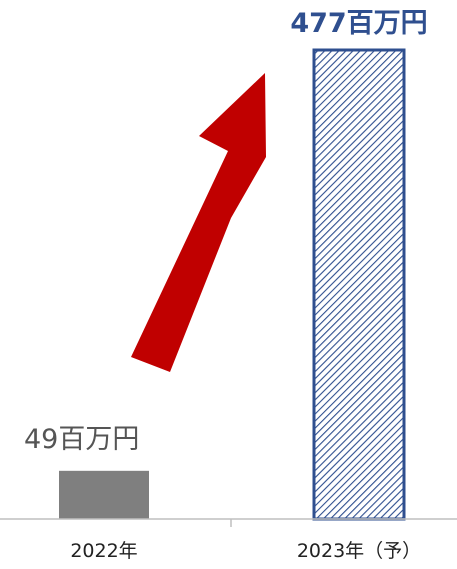  I want to click on data-label-2022: 49百万円, so click(81, 439).